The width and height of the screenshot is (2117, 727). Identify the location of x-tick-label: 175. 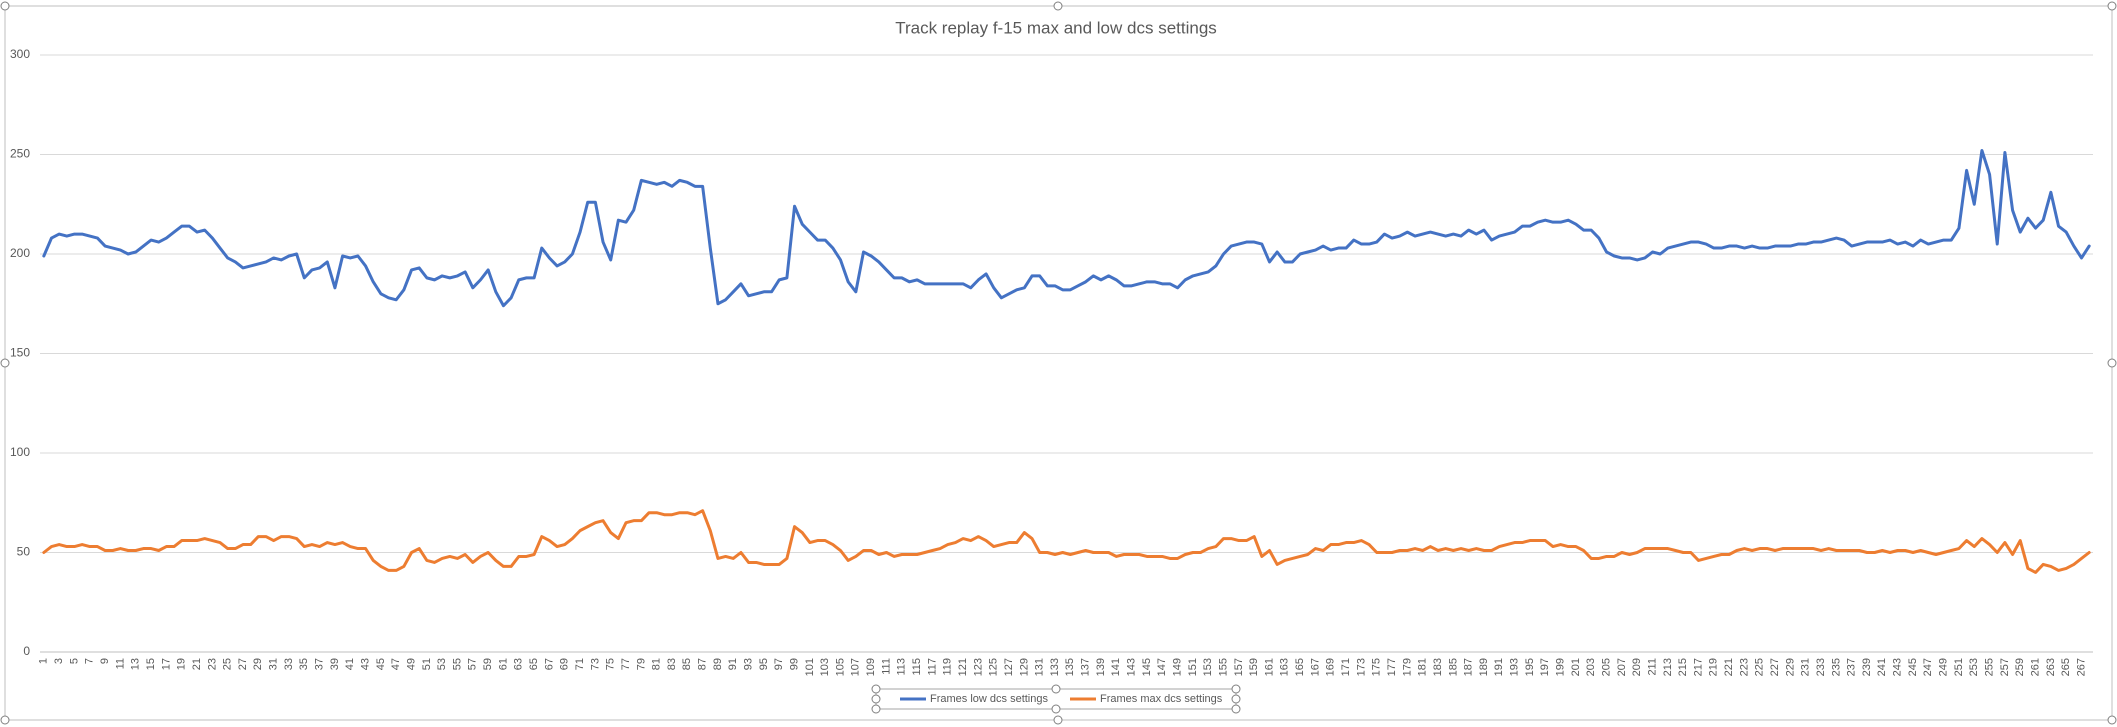
(1377, 667).